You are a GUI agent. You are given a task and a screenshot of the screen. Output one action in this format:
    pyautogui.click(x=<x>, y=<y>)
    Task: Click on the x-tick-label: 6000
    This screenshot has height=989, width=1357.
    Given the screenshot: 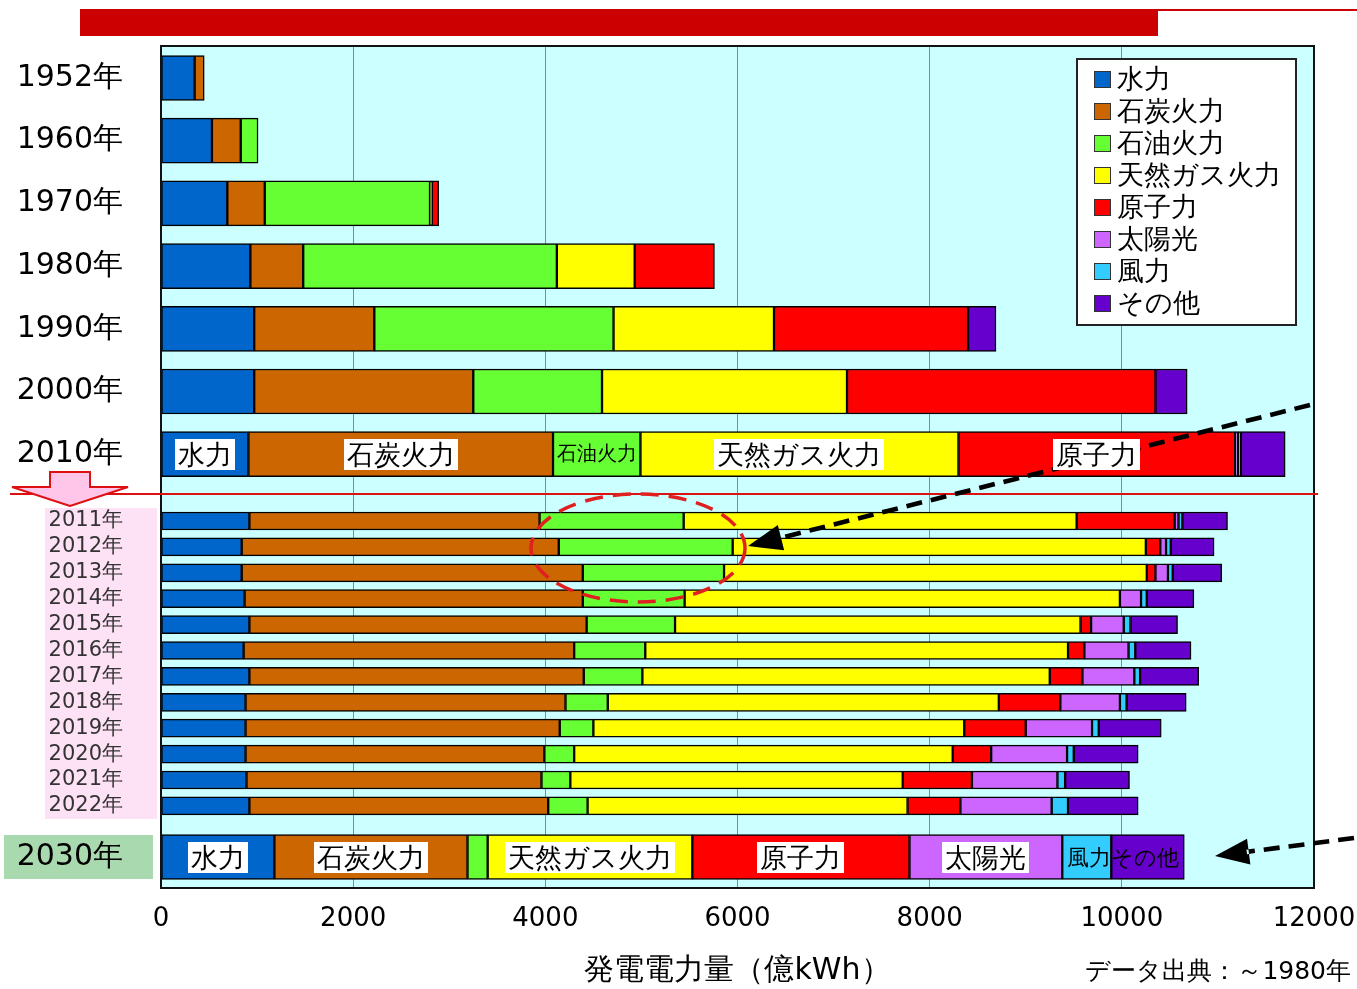 What is the action you would take?
    pyautogui.click(x=737, y=917)
    